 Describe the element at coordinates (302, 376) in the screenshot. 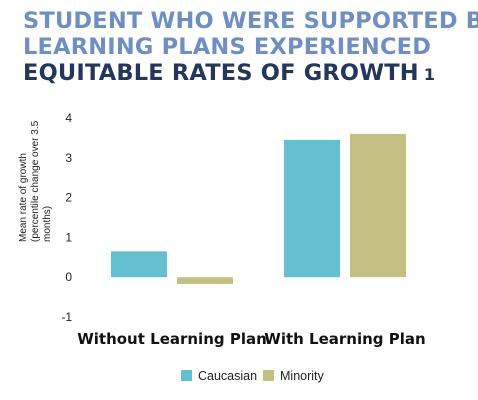

I see `legend-label-minority: Minority` at that location.